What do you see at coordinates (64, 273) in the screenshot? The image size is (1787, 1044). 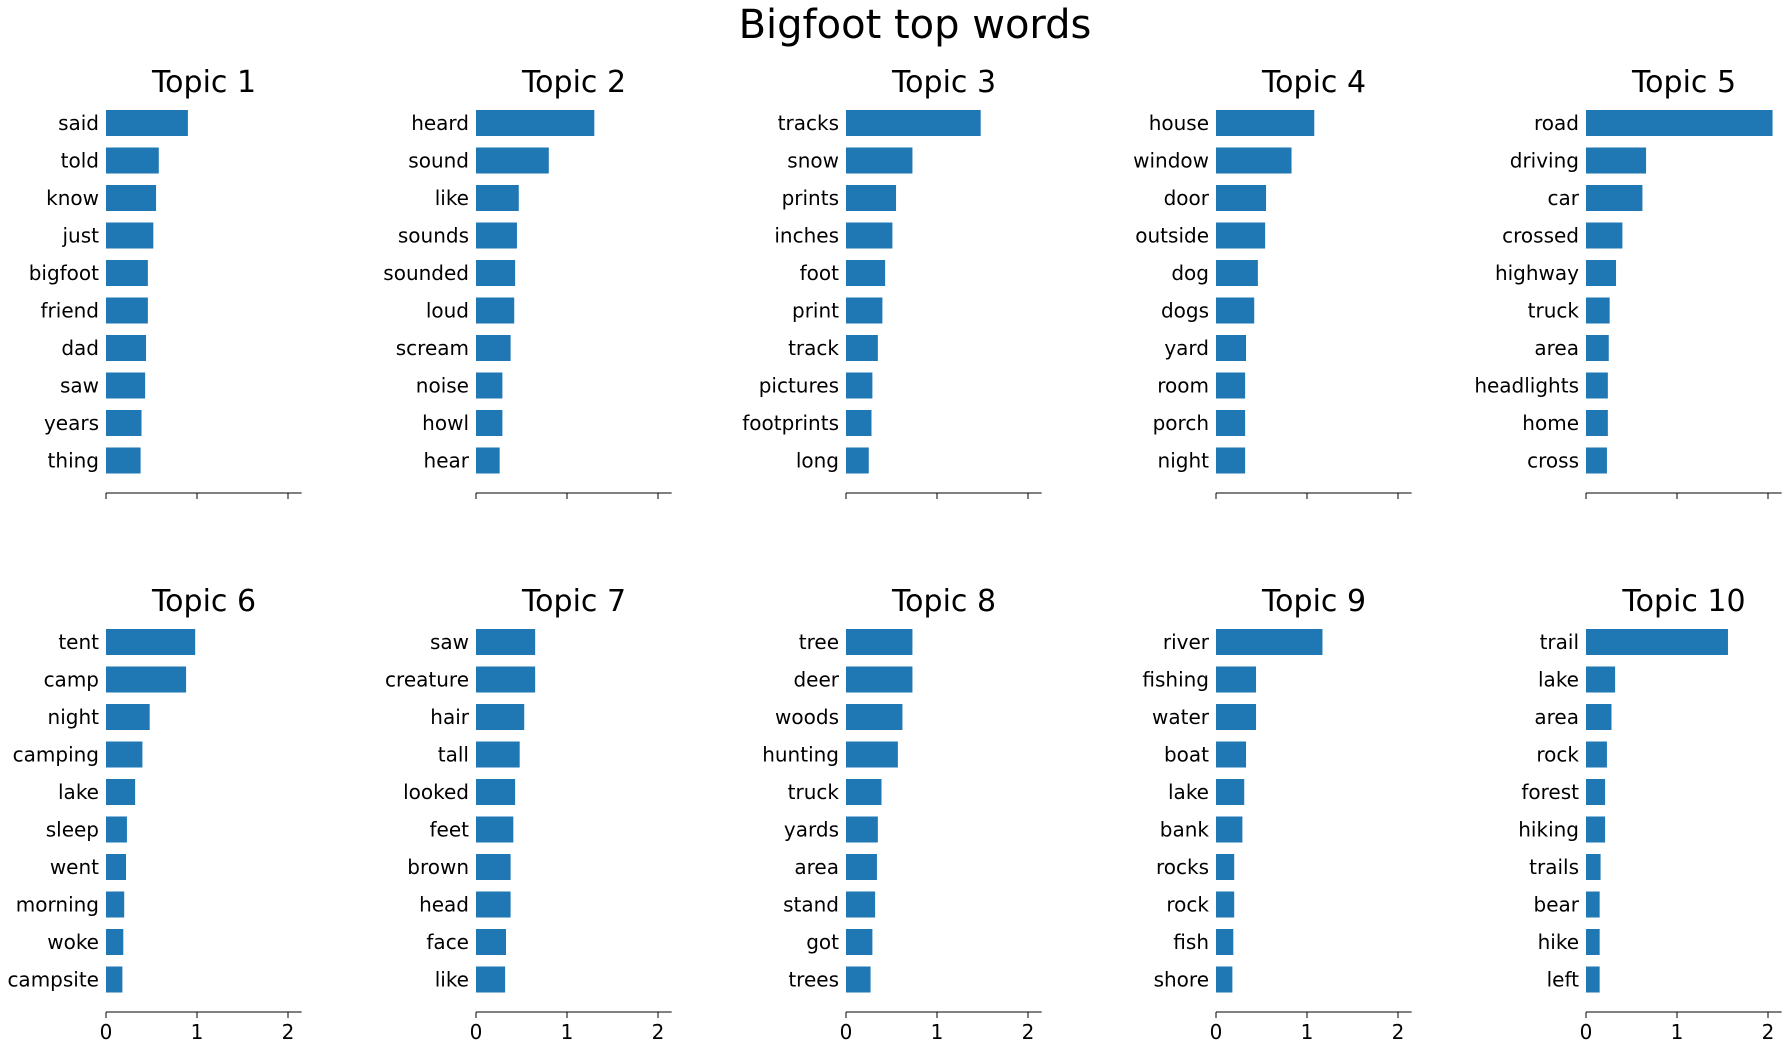 I see `category-label: bigfoot` at bounding box center [64, 273].